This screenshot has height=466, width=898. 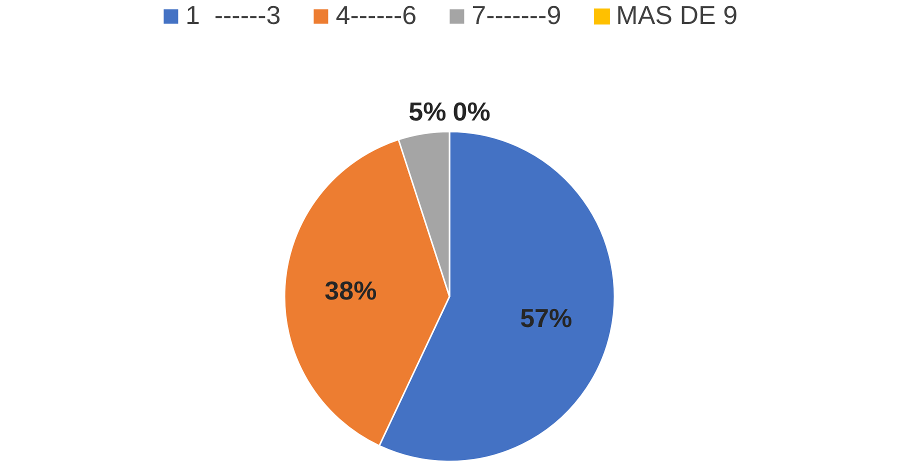 What do you see at coordinates (376, 15) in the screenshot?
I see `legend-label: 4------6` at bounding box center [376, 15].